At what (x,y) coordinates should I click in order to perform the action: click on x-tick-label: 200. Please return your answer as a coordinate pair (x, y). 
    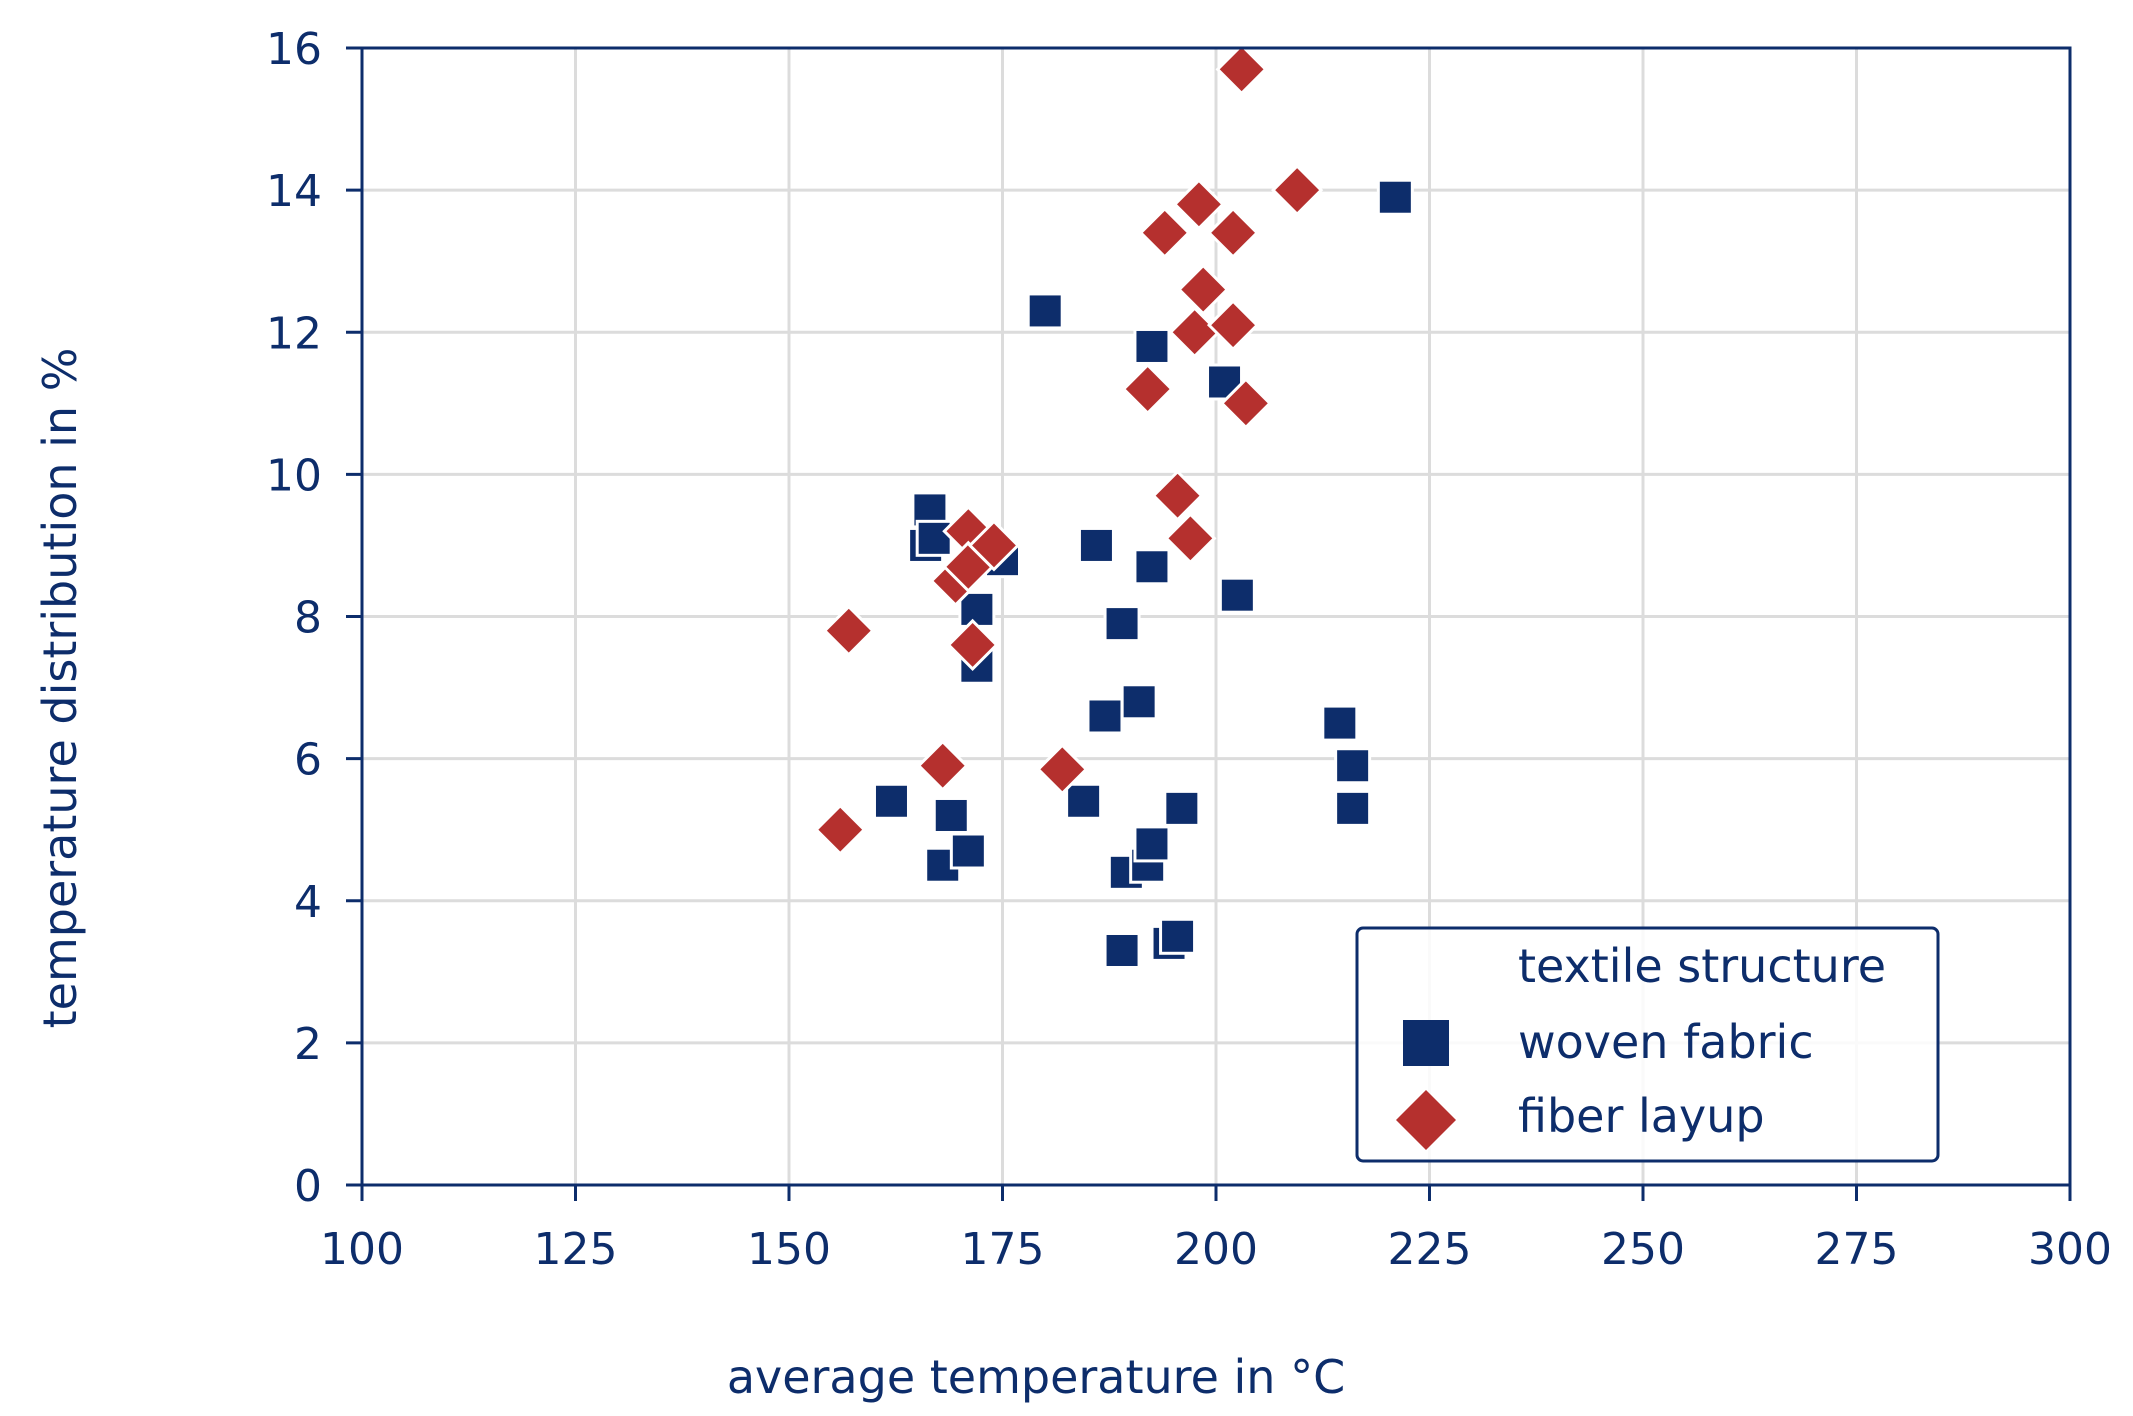
    Looking at the image, I should click on (1216, 1249).